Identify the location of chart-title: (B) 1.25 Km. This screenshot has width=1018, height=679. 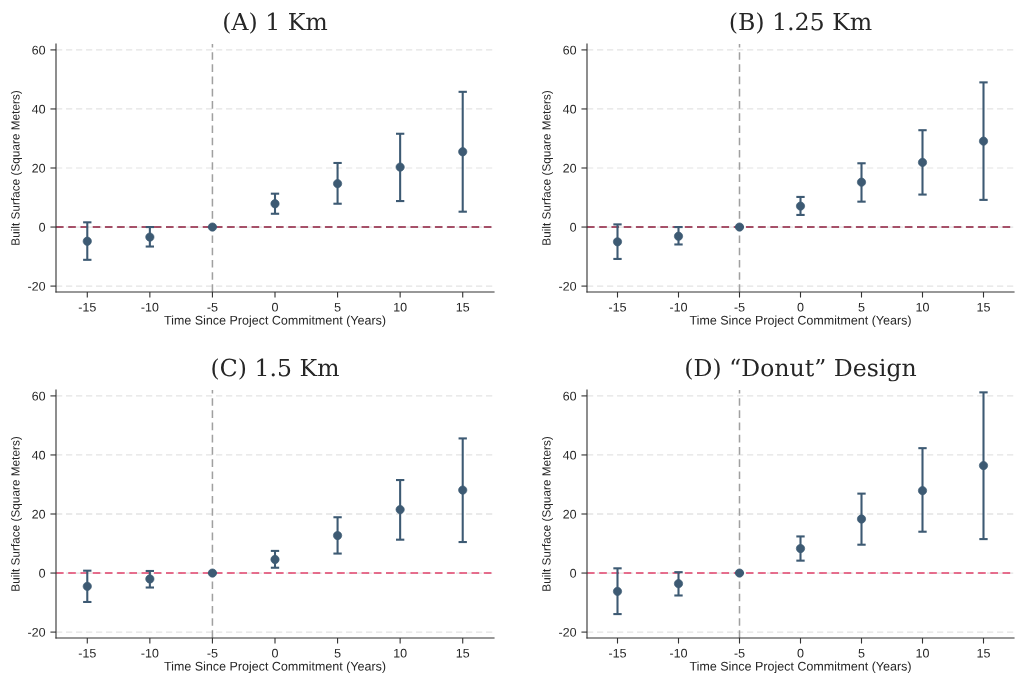
(801, 23).